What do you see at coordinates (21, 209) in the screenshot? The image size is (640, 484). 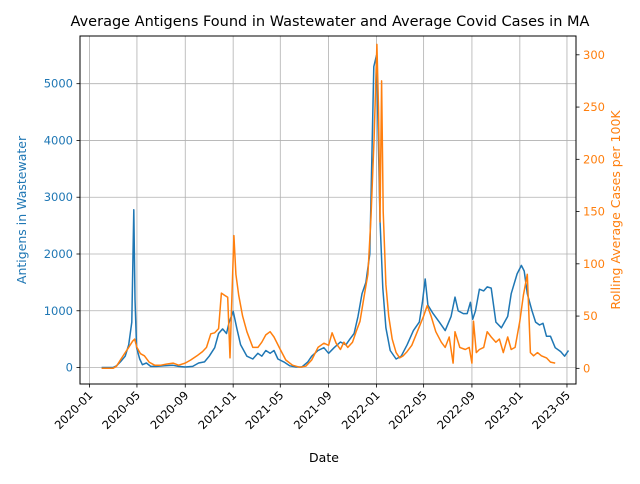 I see `y-axis-label-left: Antigens in Wastewater` at bounding box center [21, 209].